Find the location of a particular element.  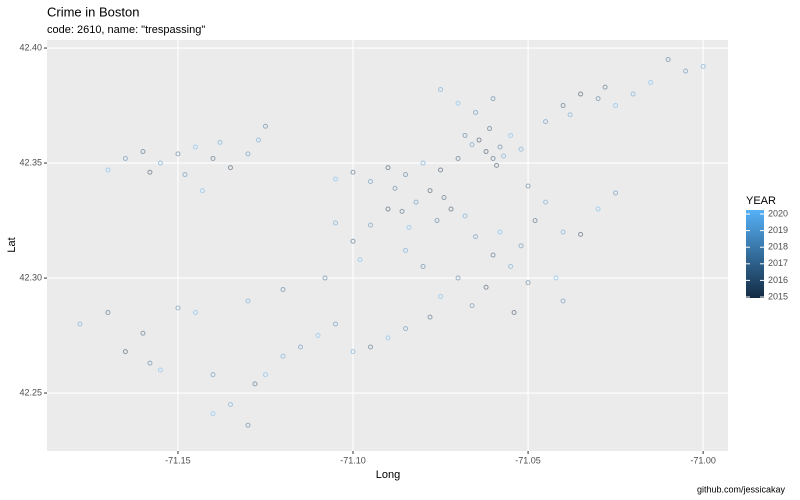

legend-label: 2018 is located at coordinates (778, 247).